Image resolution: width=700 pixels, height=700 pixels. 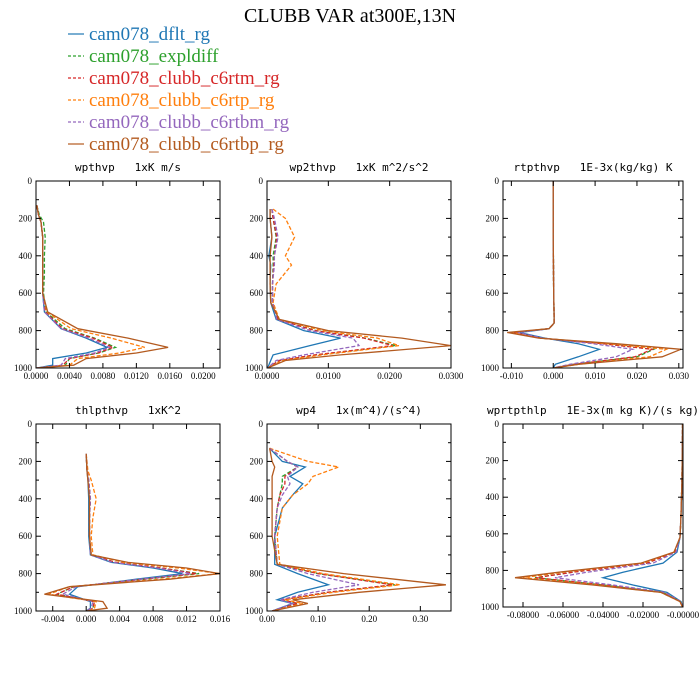 What do you see at coordinates (189, 122) in the screenshot?
I see `legend-label-5: cam078_clubb_c6rtbm_rg` at bounding box center [189, 122].